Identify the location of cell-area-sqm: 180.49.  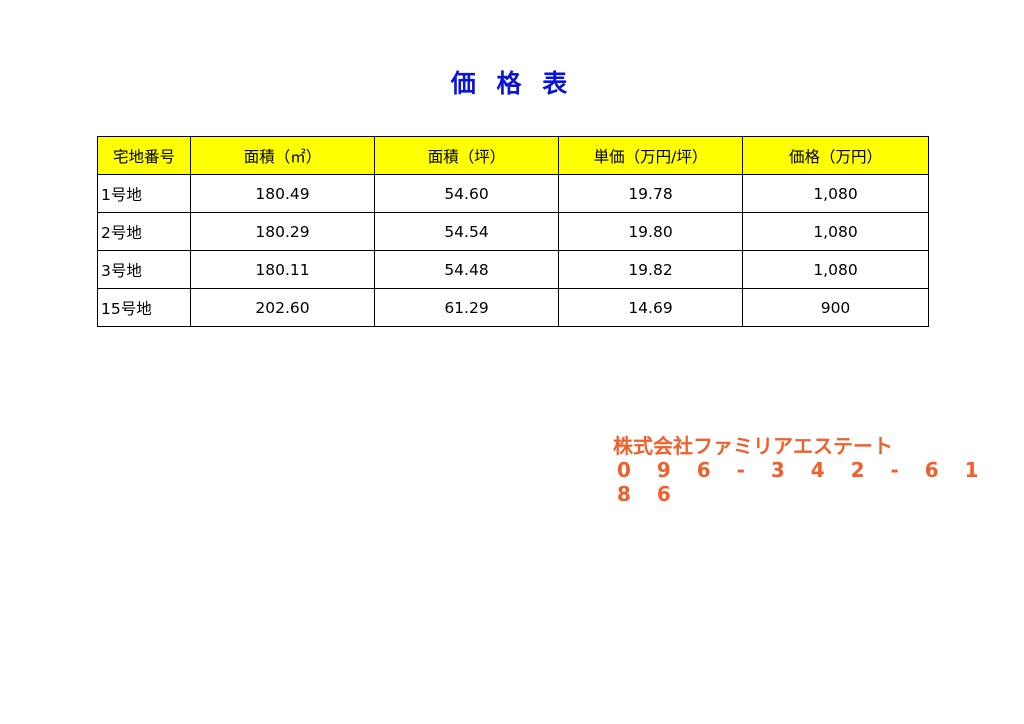
(282, 193).